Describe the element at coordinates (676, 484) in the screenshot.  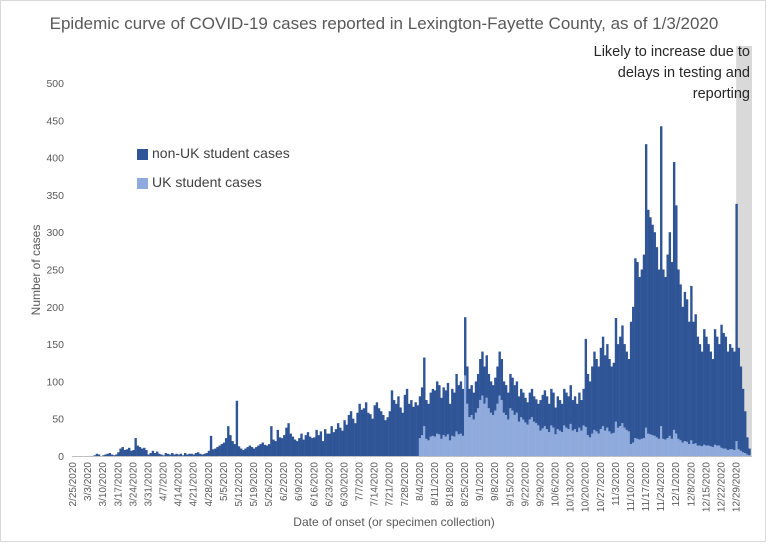
I see `x-tick-label: 12/1/2020` at that location.